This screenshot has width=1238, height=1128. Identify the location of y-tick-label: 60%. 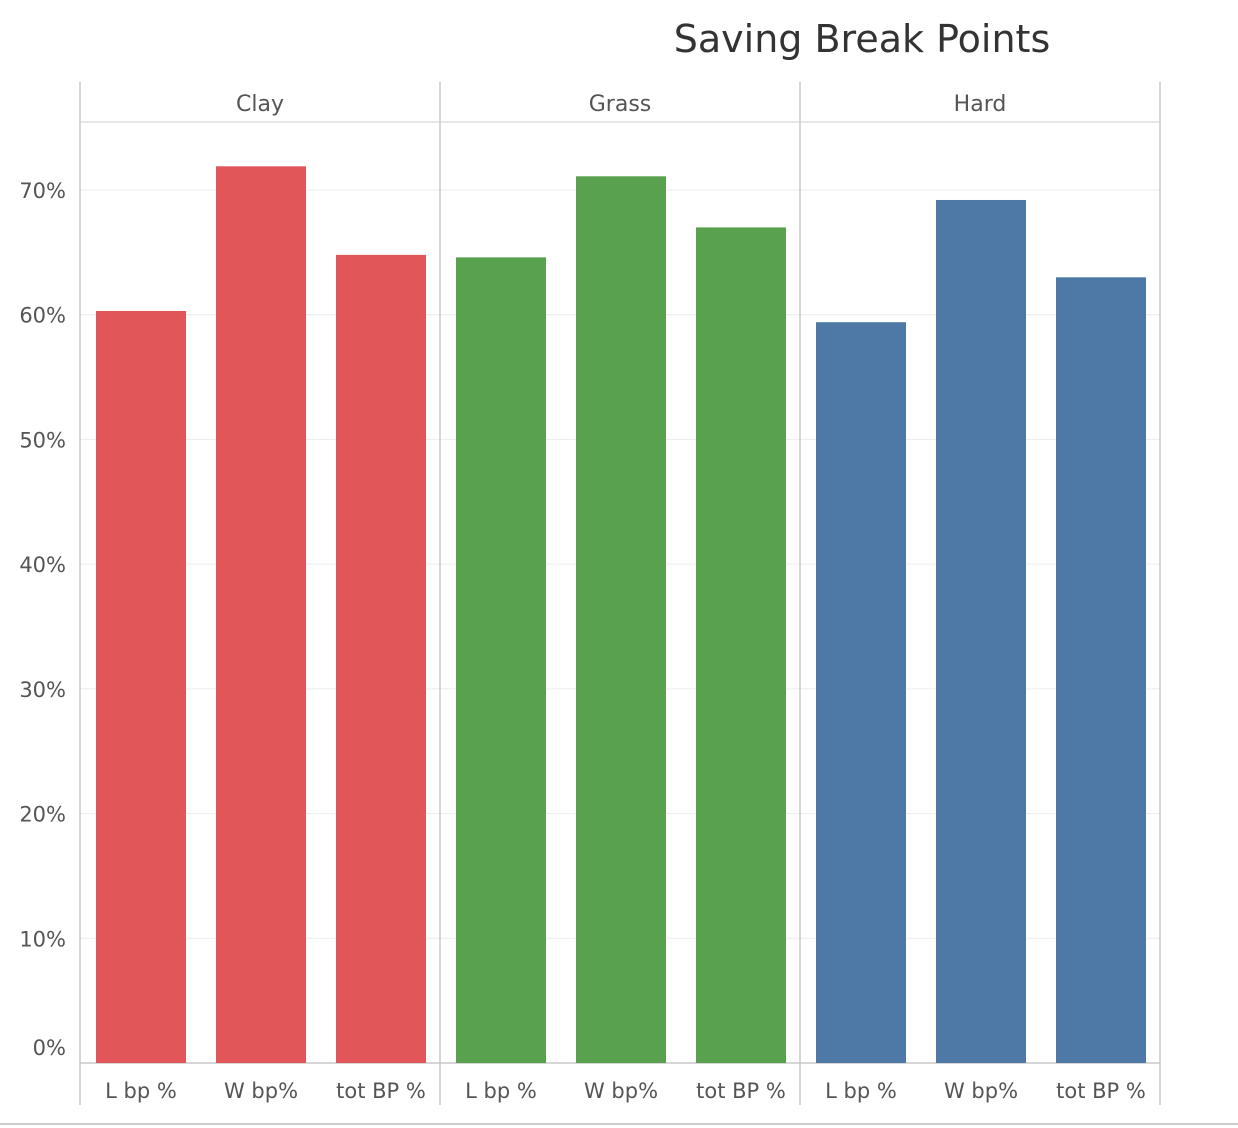
(42, 316).